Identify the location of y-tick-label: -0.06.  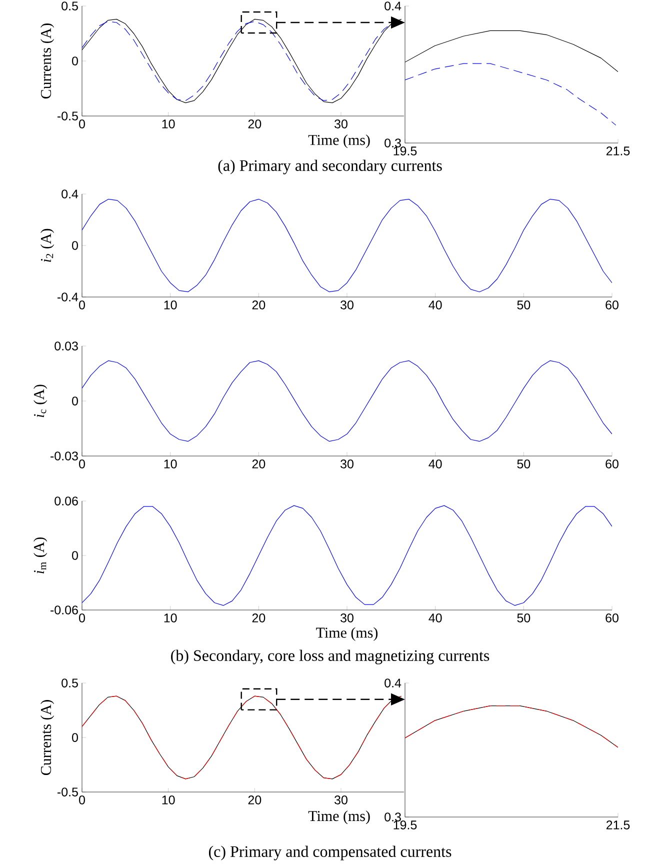
(64, 610).